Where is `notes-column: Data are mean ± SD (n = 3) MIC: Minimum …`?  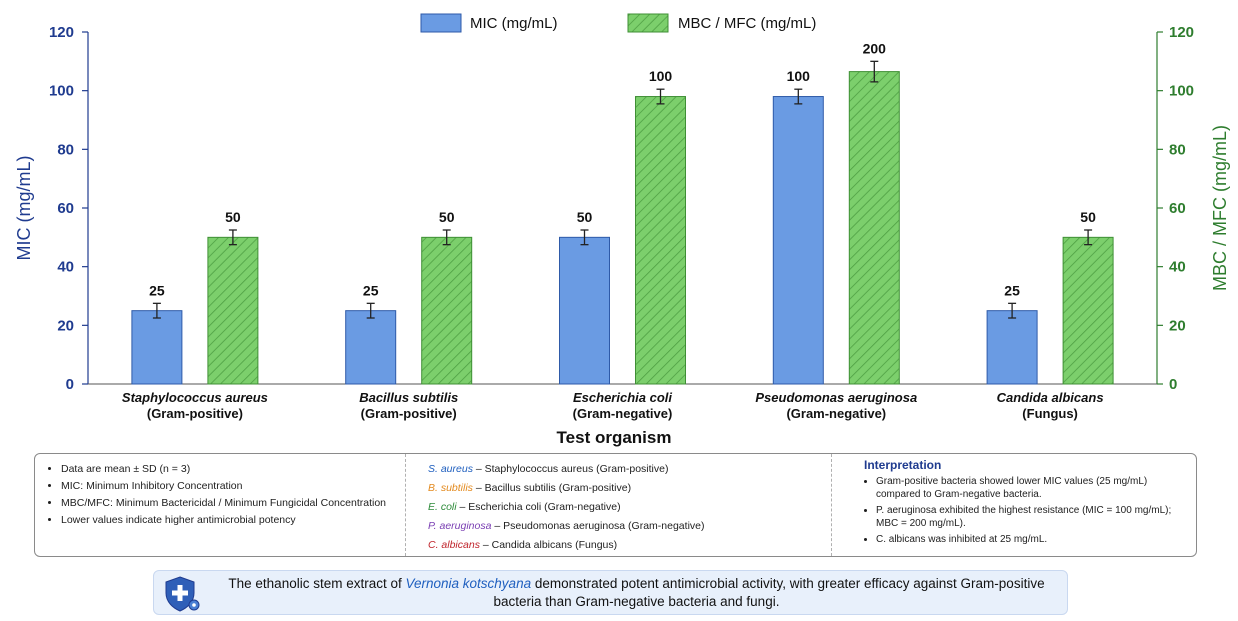
notes-column: Data are mean ± SD (n = 3) MIC: Minimum … is located at coordinates (220, 505).